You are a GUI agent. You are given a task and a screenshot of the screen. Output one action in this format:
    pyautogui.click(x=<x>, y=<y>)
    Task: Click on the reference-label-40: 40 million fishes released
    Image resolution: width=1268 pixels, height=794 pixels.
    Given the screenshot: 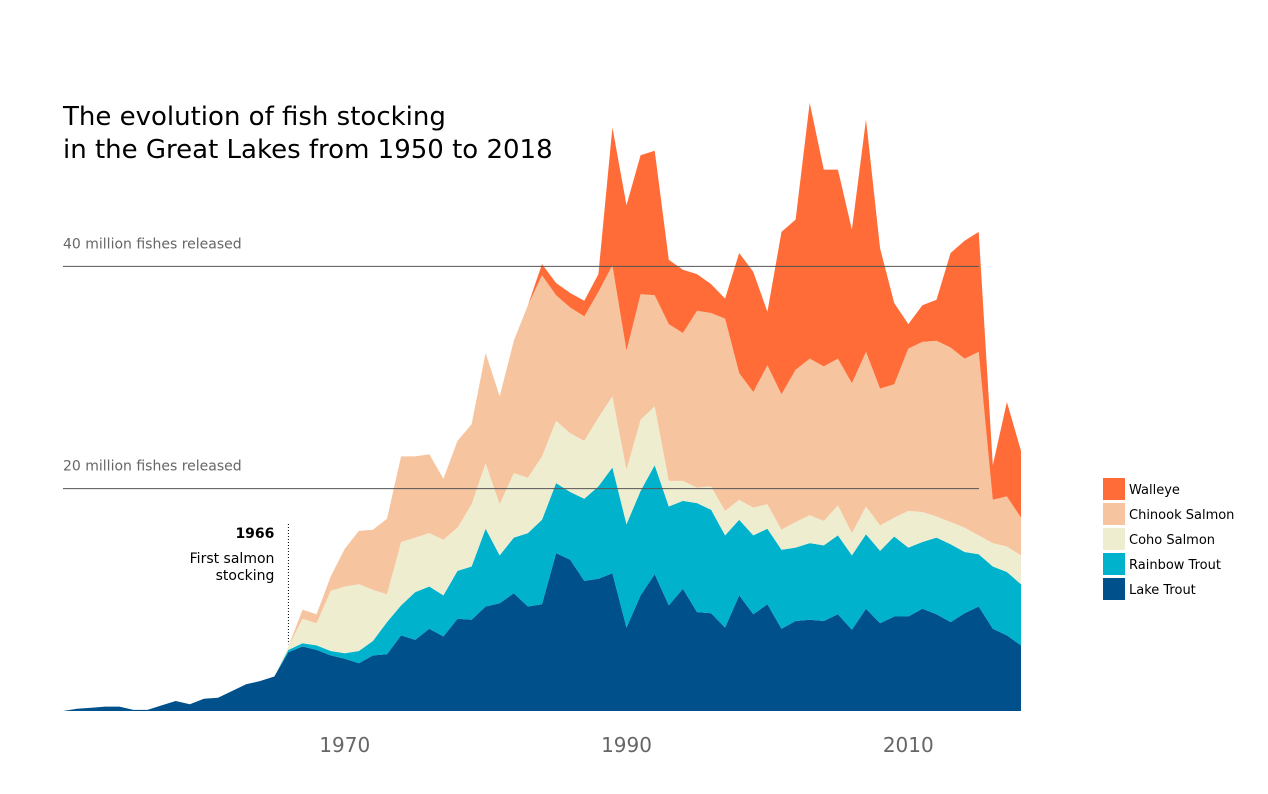 What is the action you would take?
    pyautogui.click(x=152, y=244)
    